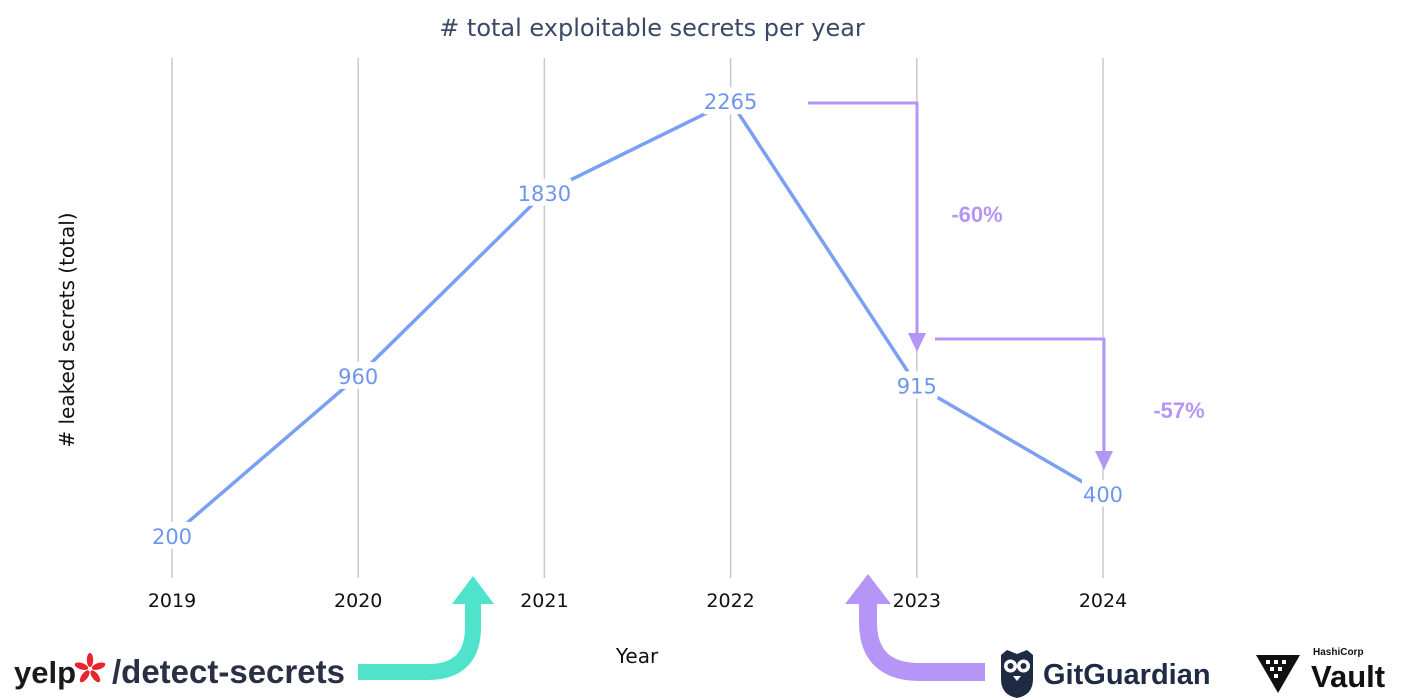 The height and width of the screenshot is (700, 1410). I want to click on x-tick-2021: 2021, so click(544, 601).